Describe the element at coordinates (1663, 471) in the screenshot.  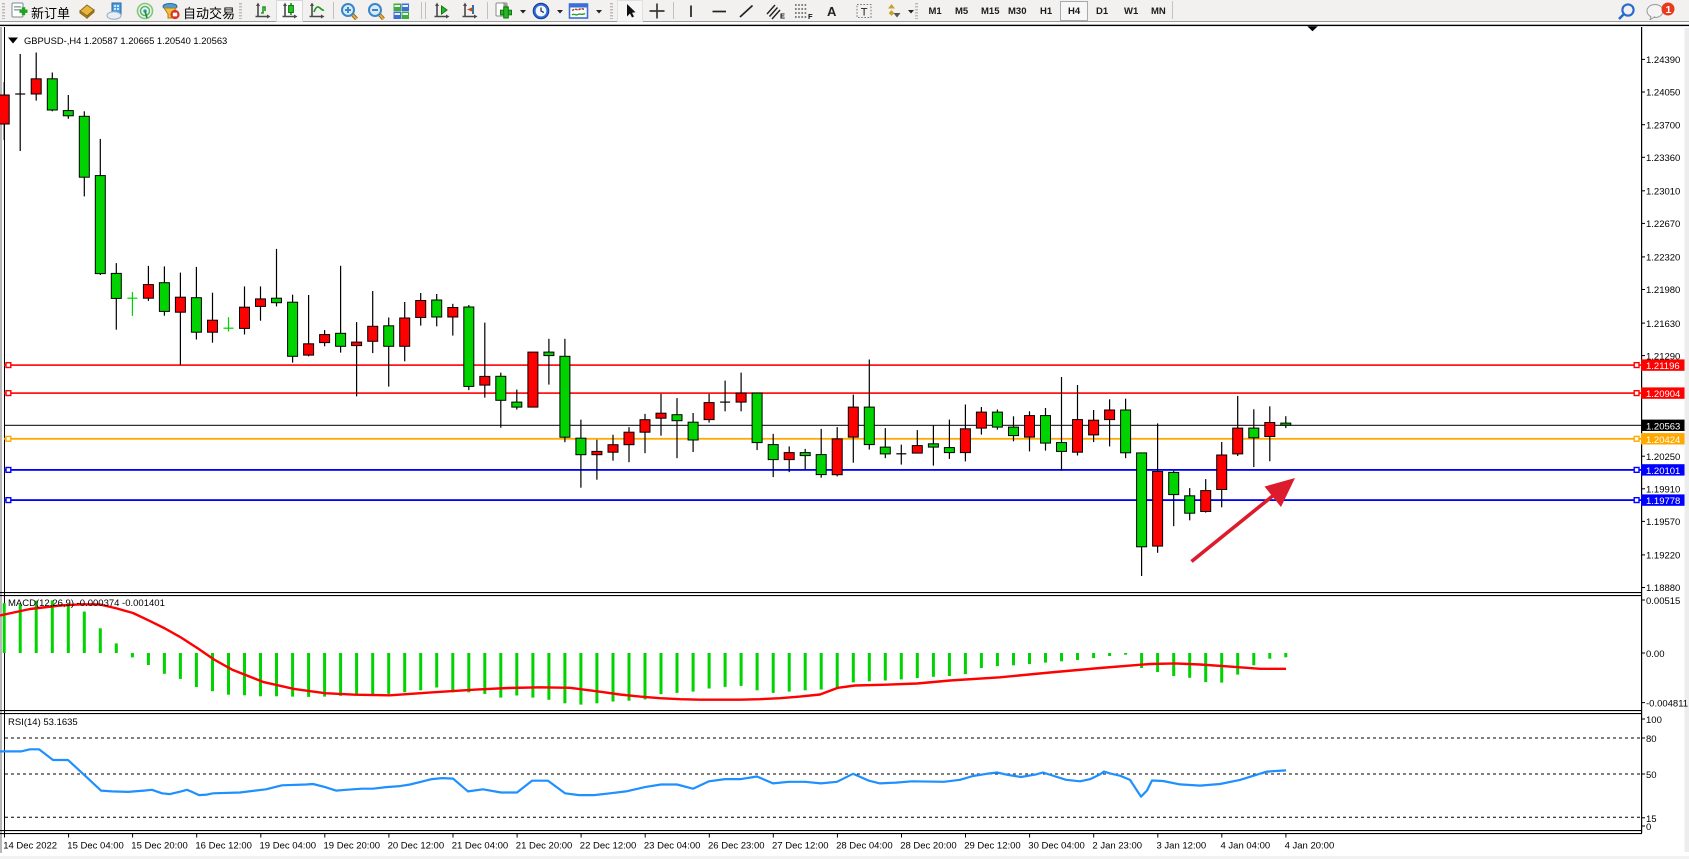
I see `svg-text: 1.20101` at that location.